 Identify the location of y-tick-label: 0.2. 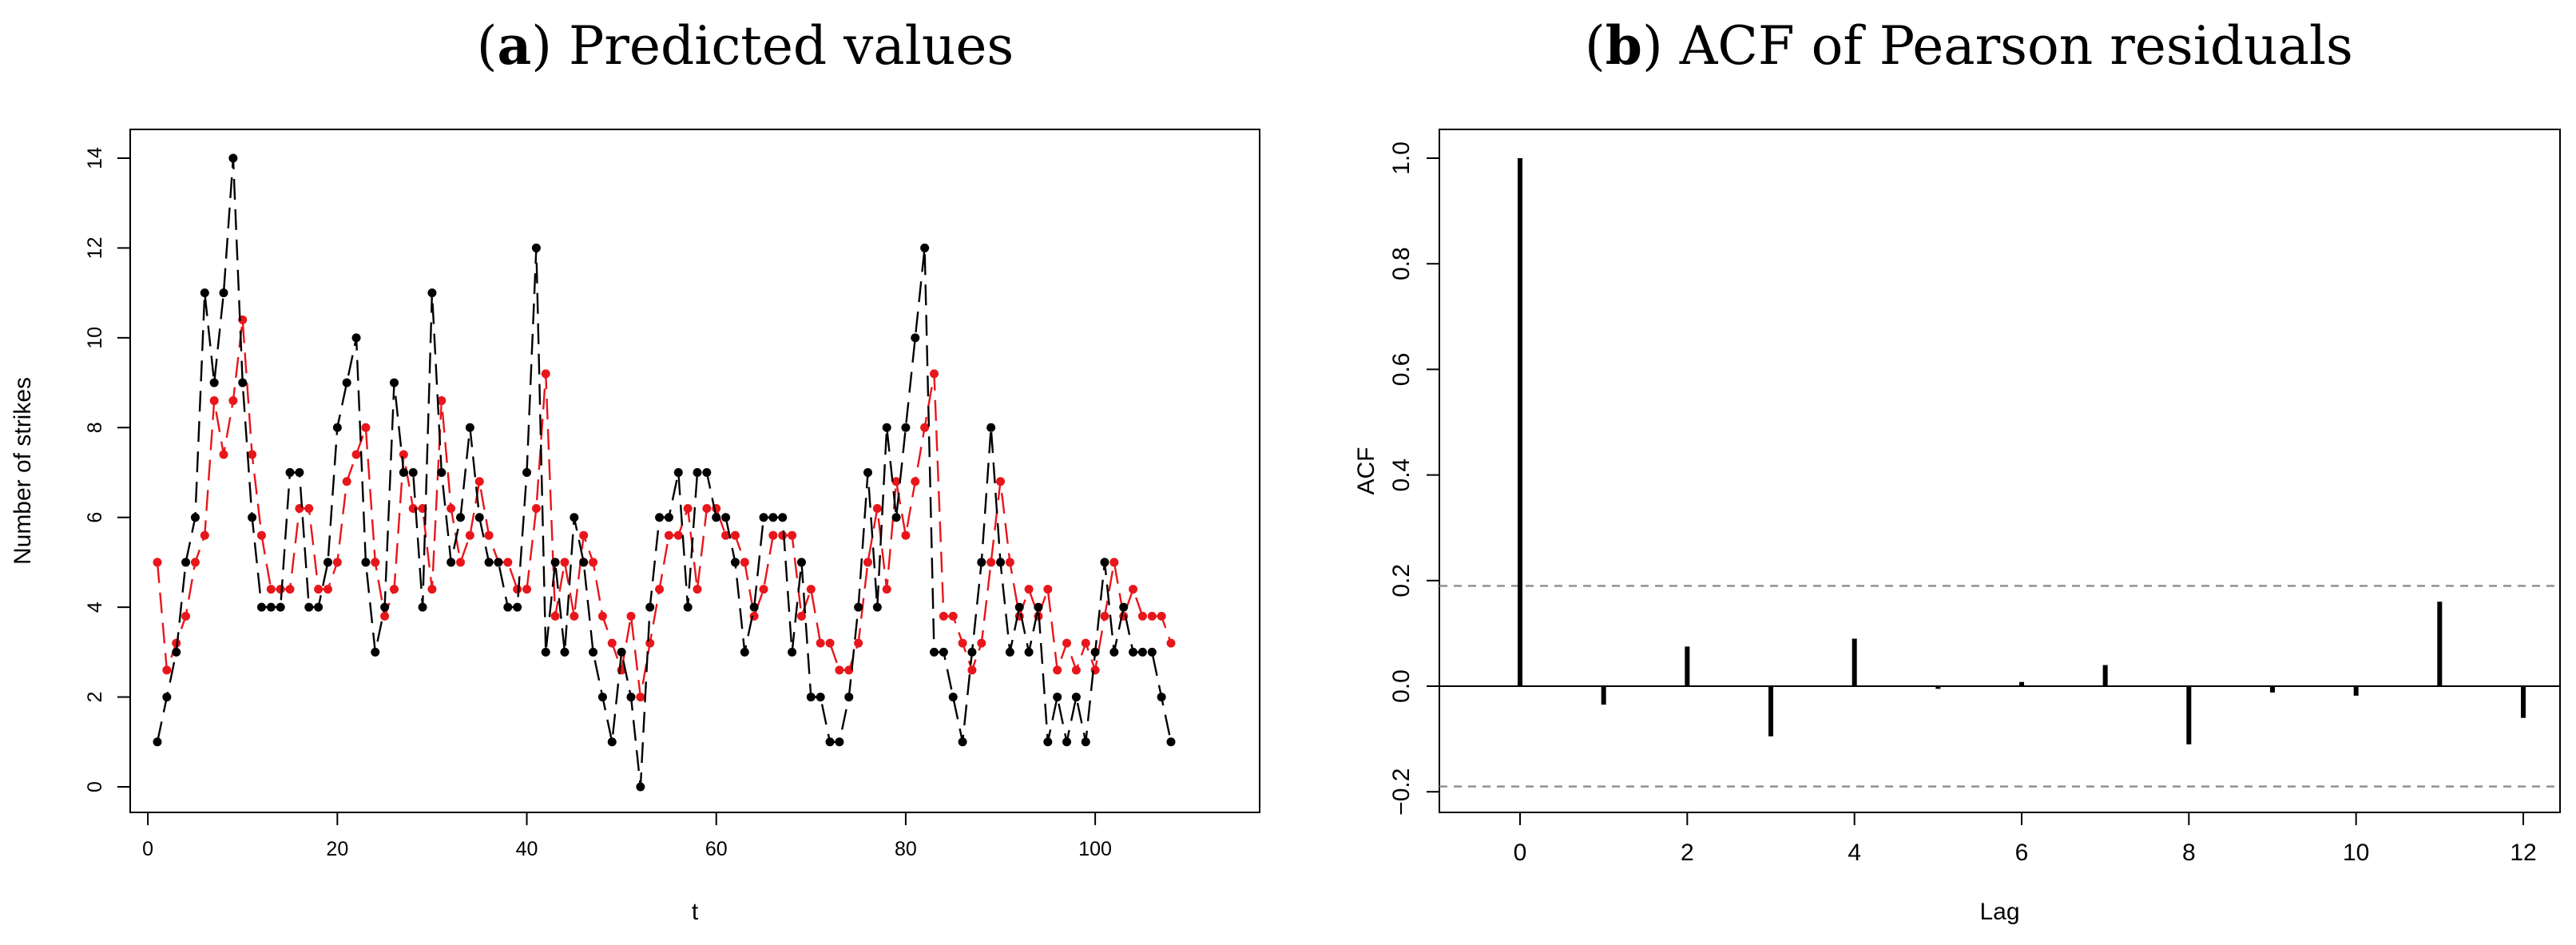
(1401, 581).